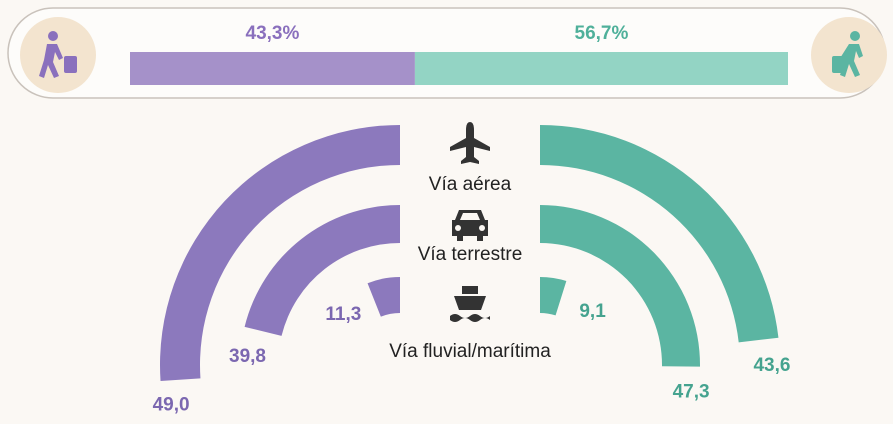 This screenshot has height=424, width=893. Describe the element at coordinates (470, 351) in the screenshot. I see `category-label: Vía fluvial/marítima` at that location.